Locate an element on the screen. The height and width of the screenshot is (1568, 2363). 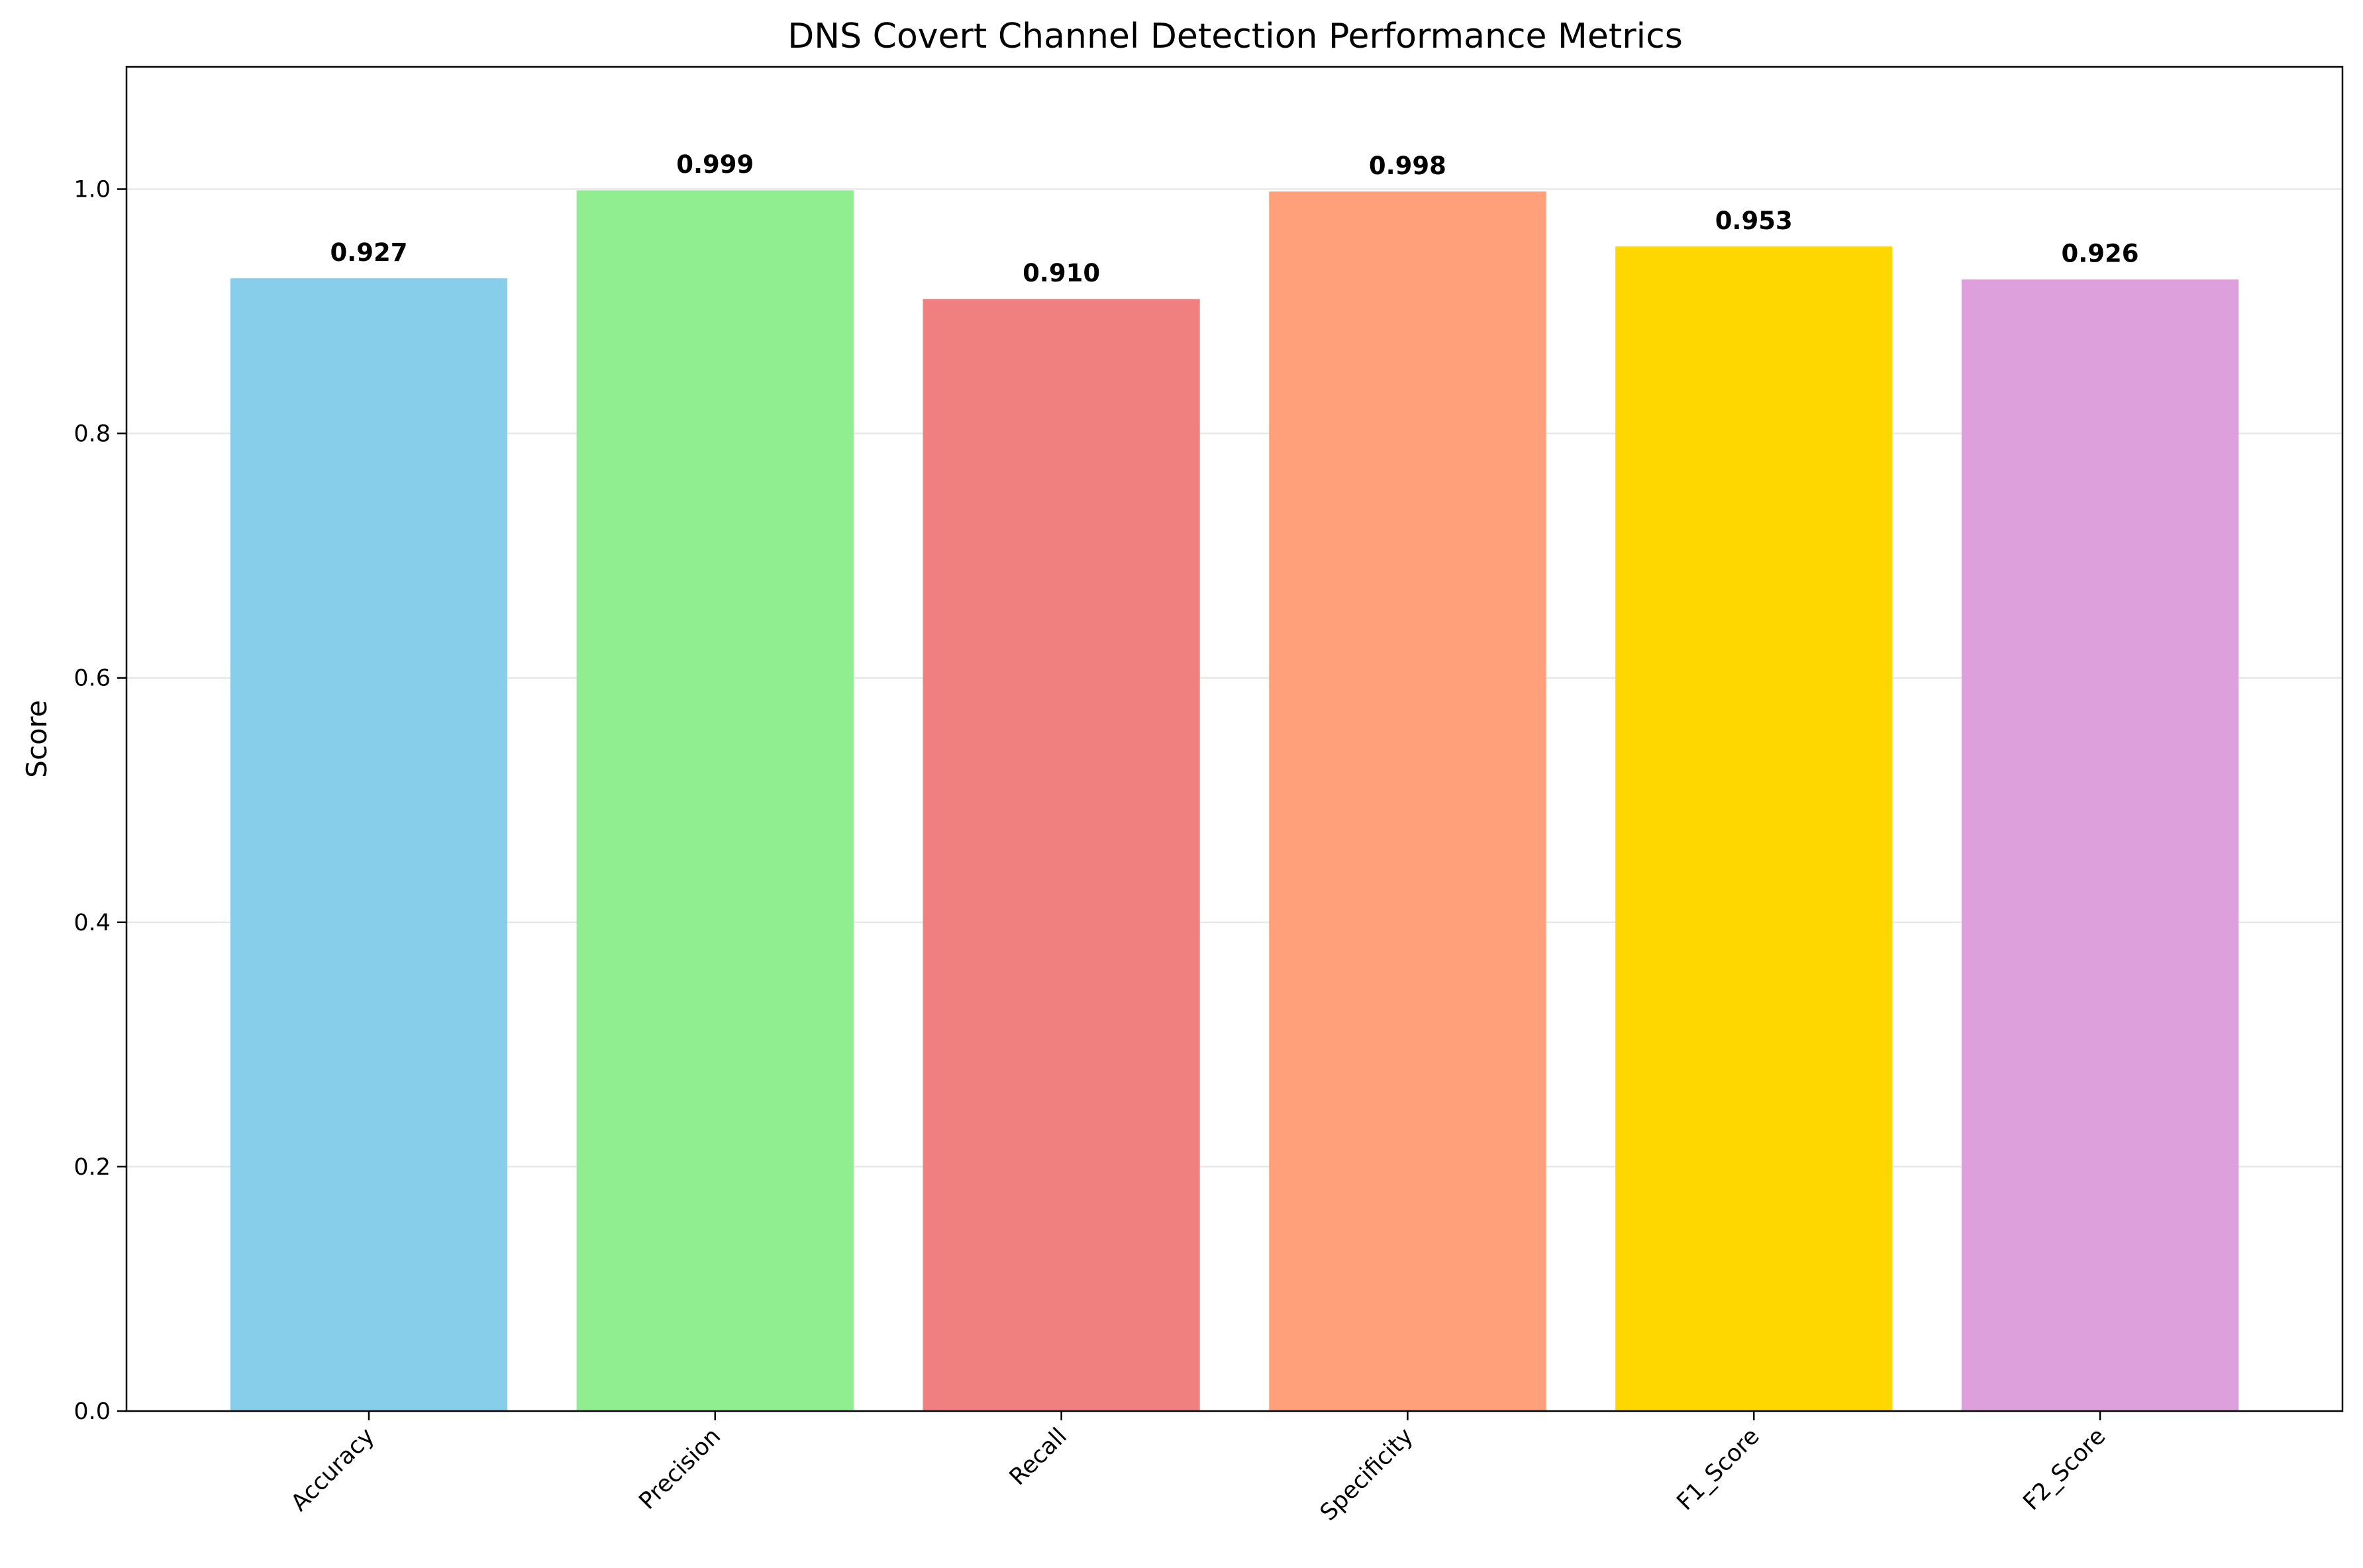
y-tick-label: 0.4 is located at coordinates (92, 923).